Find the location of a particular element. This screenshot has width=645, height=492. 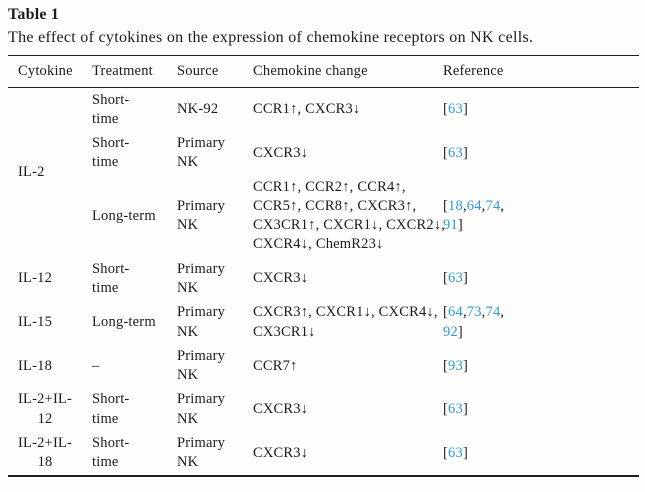

reference-link: 93 is located at coordinates (455, 365).